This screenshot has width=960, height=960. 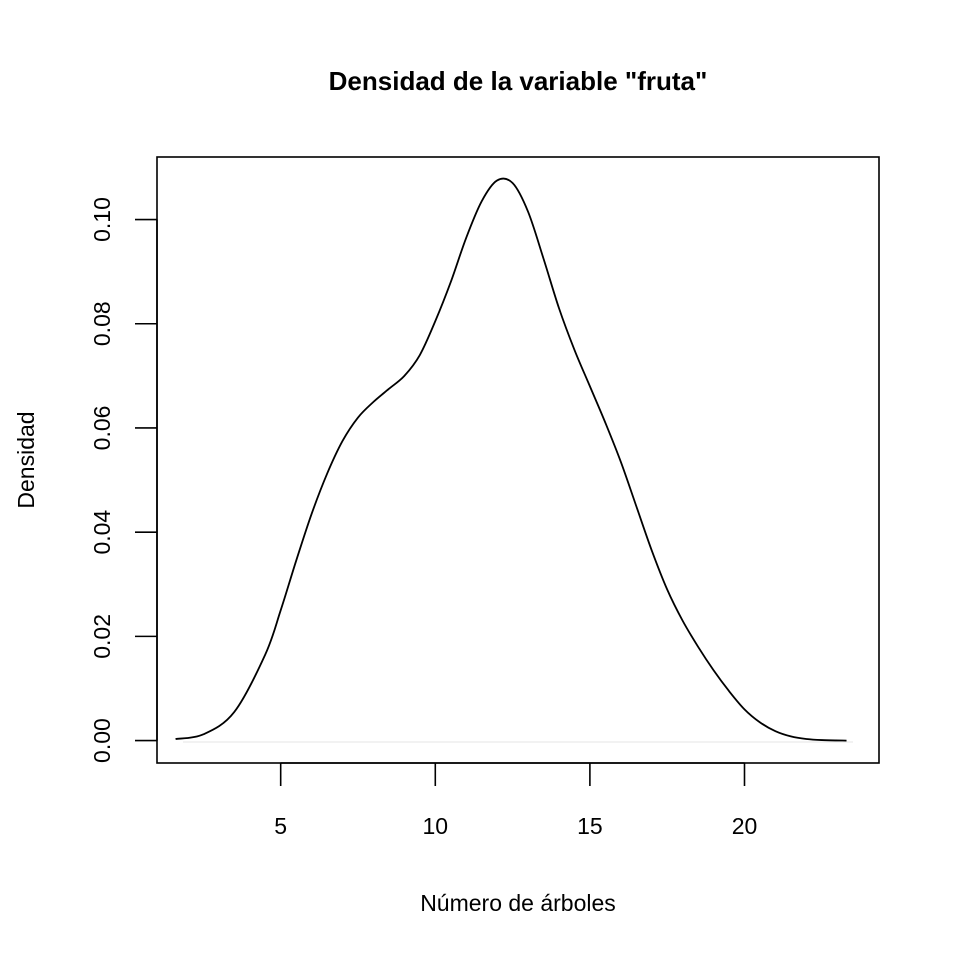 What do you see at coordinates (518, 903) in the screenshot?
I see `x-axis-label: Número de árboles` at bounding box center [518, 903].